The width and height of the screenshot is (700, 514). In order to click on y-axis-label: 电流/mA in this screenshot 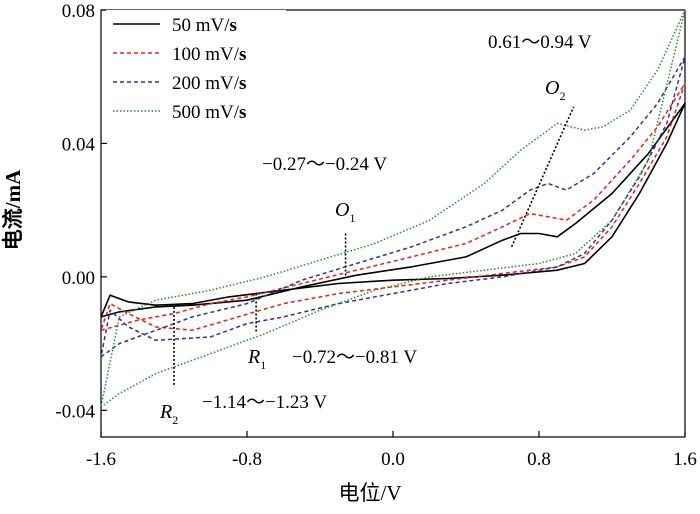, I will do `click(13, 209)`.